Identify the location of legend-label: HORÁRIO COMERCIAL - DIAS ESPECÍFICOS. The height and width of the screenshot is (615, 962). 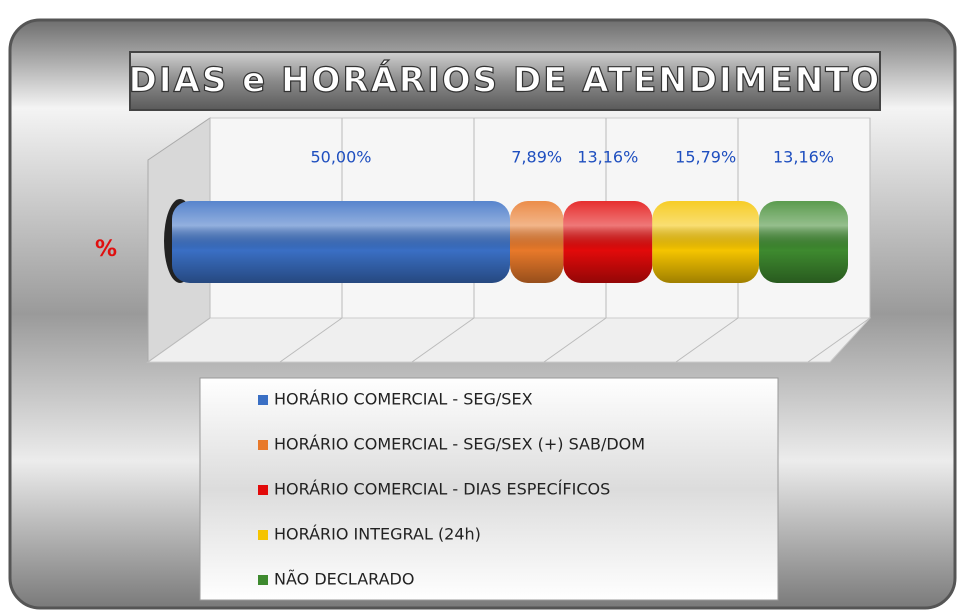
(442, 489).